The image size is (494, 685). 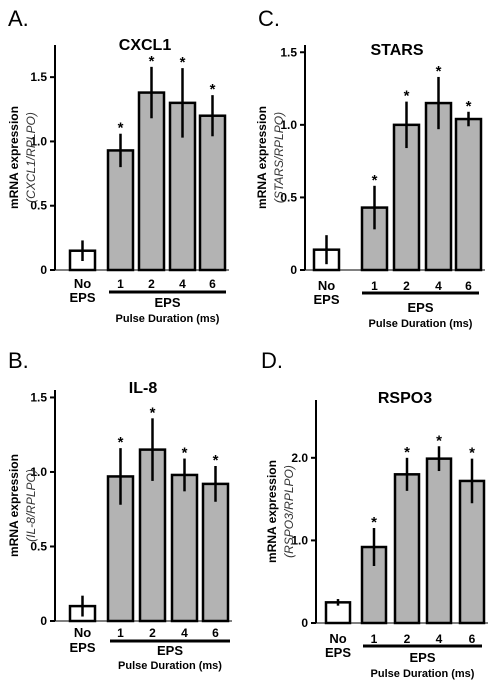 What do you see at coordinates (289, 511) in the screenshot?
I see `y-axis-sublabel: (RSPO3/RPLPO)` at bounding box center [289, 511].